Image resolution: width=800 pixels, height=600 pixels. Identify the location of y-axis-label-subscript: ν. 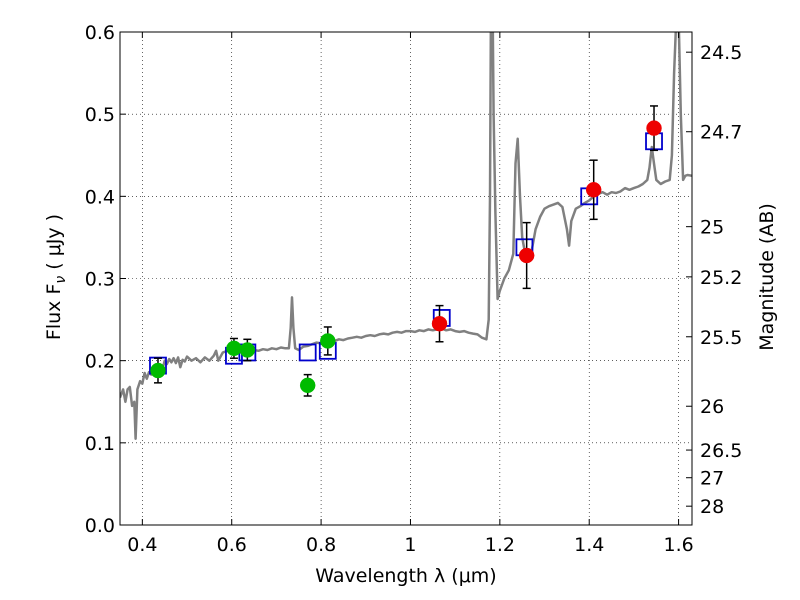
(61, 280).